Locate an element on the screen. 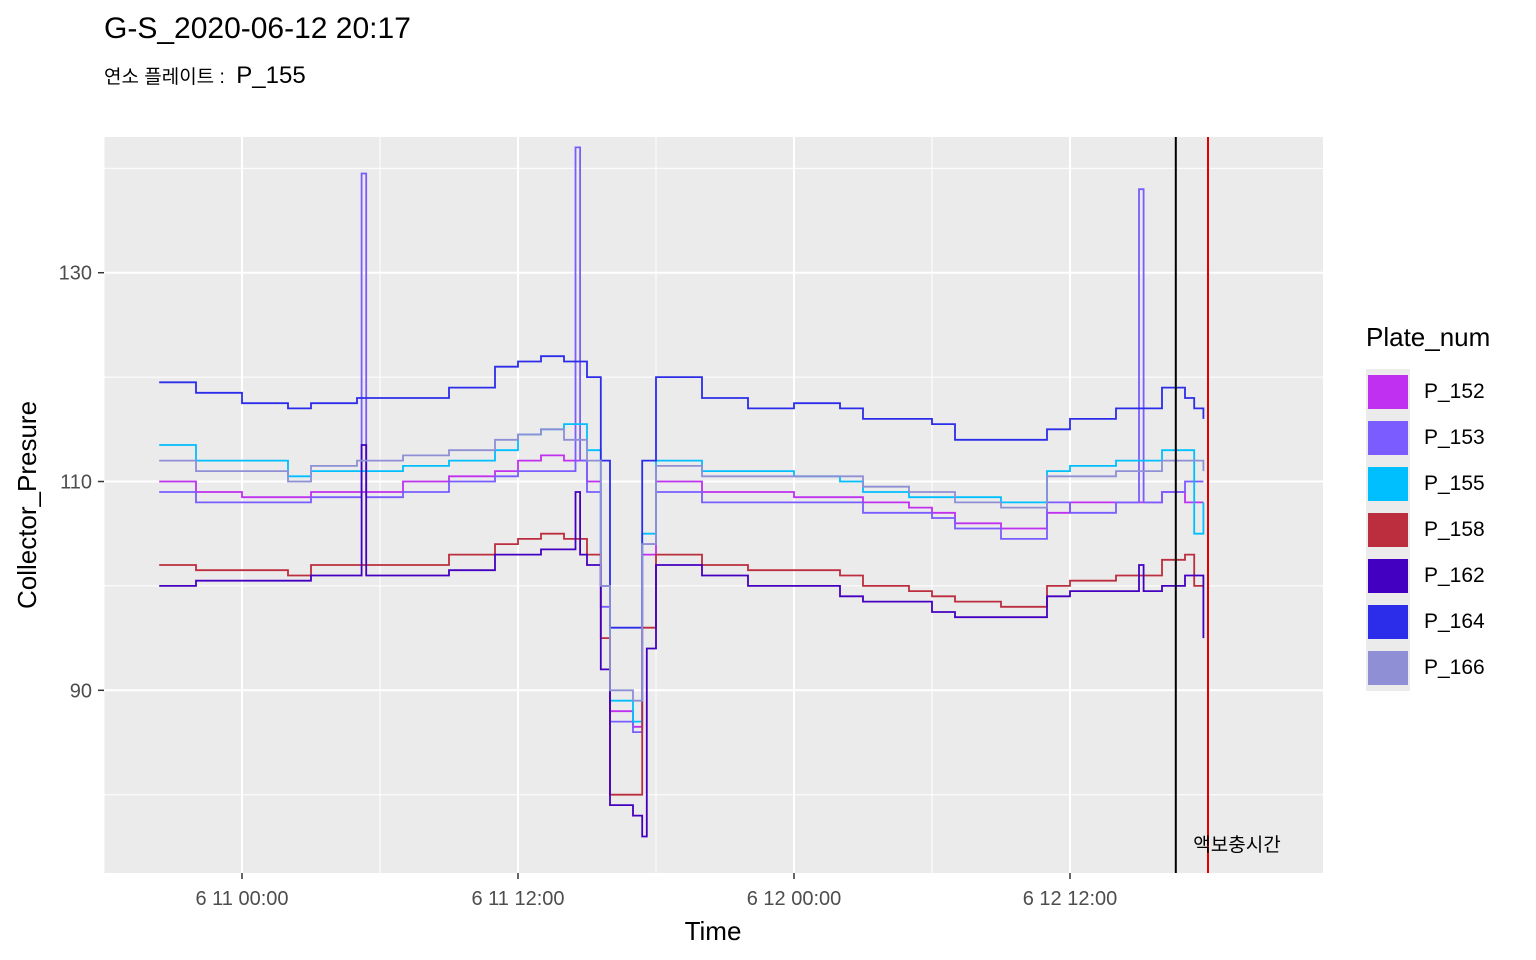 The image size is (1536, 960). chart-subtitle: 연소 플레이트 : P_155 is located at coordinates (205, 76).